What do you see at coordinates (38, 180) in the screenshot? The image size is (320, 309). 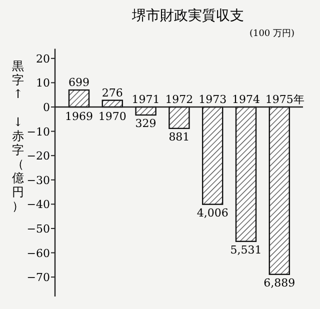 I see `y-tick-label: −30` at bounding box center [38, 180].